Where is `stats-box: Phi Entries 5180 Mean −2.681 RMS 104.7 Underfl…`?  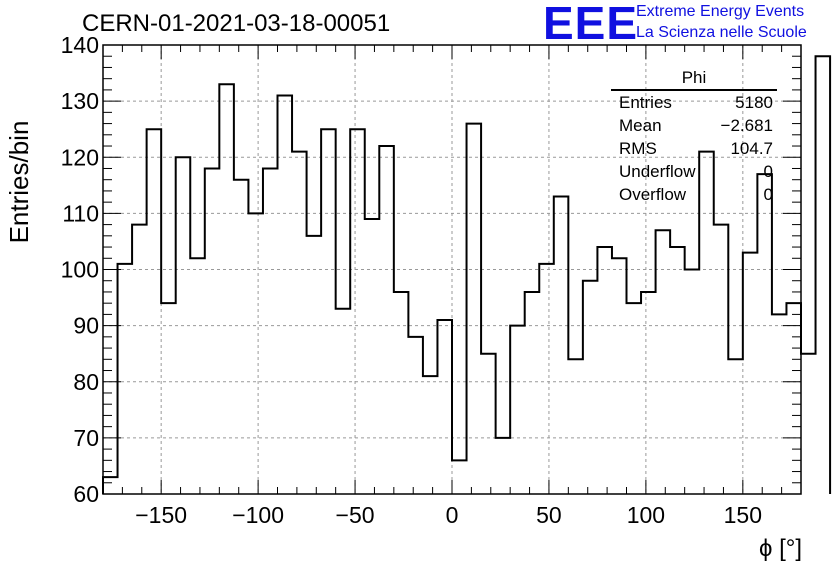 stats-box: Phi Entries 5180 Mean −2.681 RMS 104.7 Underfl… is located at coordinates (694, 138).